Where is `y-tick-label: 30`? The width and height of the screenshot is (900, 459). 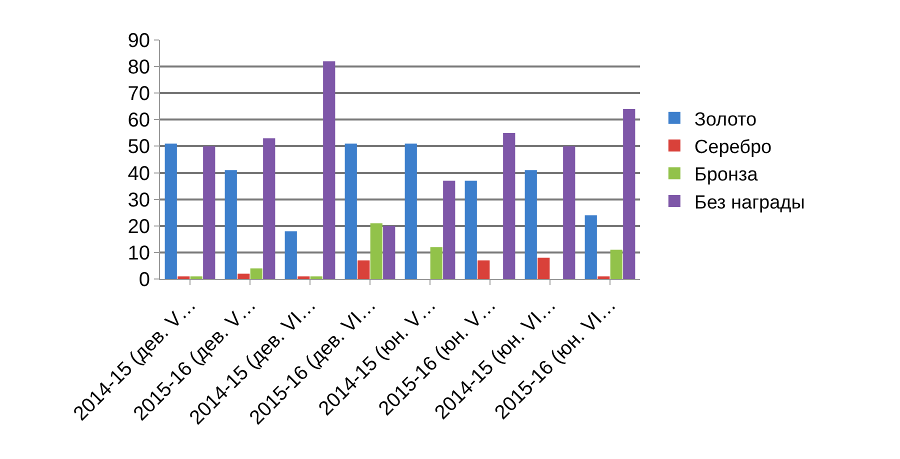 y-tick-label: 30 is located at coordinates (139, 200).